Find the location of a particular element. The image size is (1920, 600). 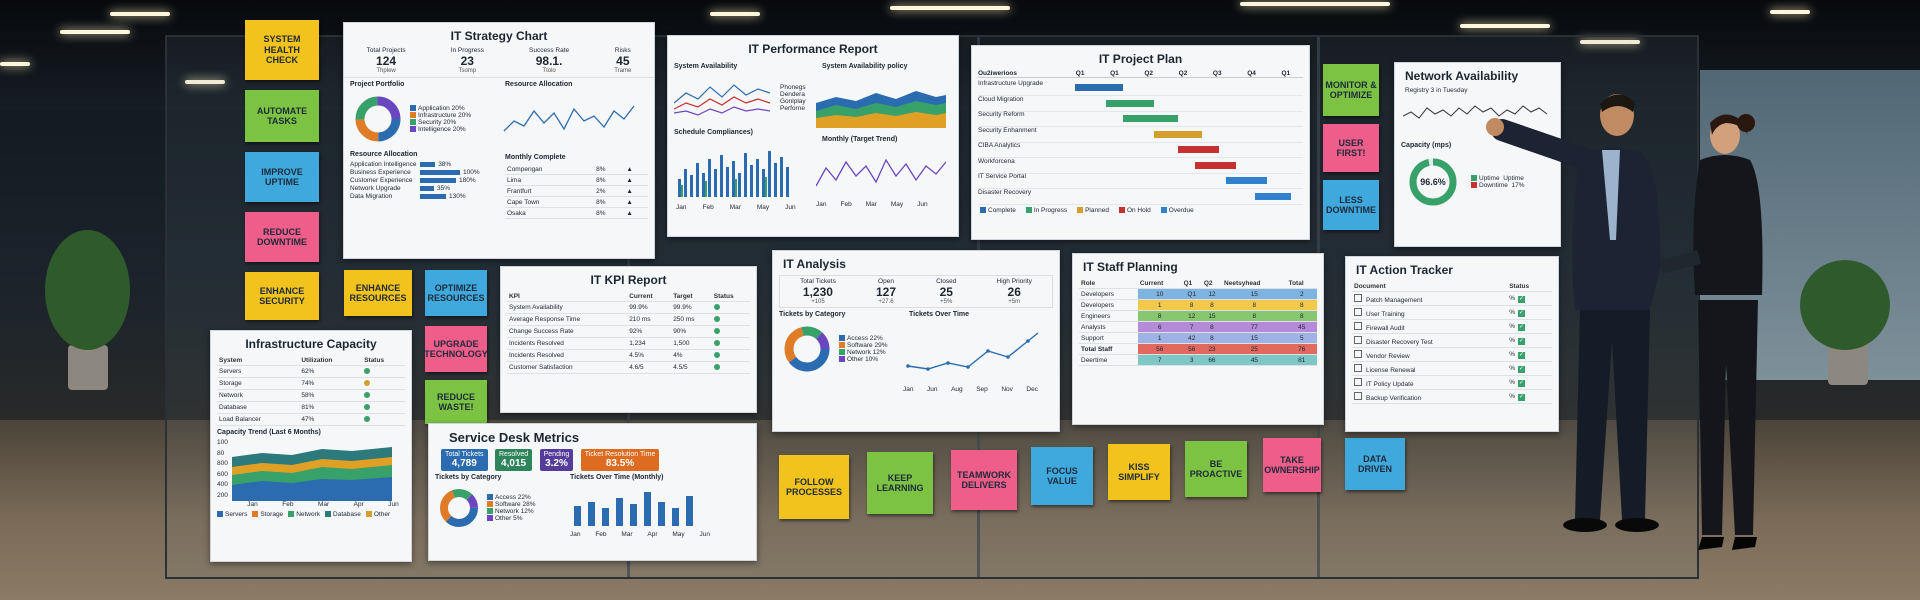

table-row: Analysts 6 7 8 77 45 is located at coordinates (1198, 327).